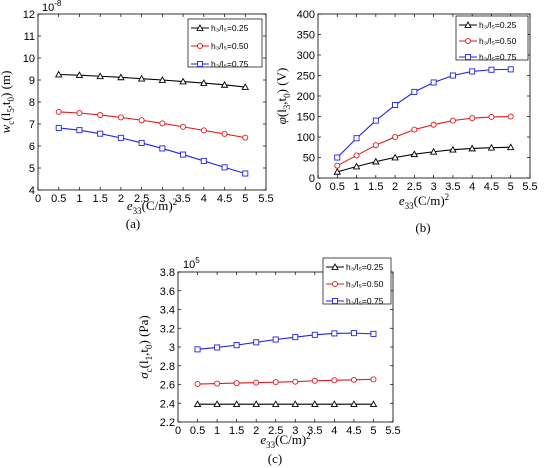  Describe the element at coordinates (365, 301) in the screenshot. I see `legend-label-c-3: h₃/l₅=0.75` at that location.